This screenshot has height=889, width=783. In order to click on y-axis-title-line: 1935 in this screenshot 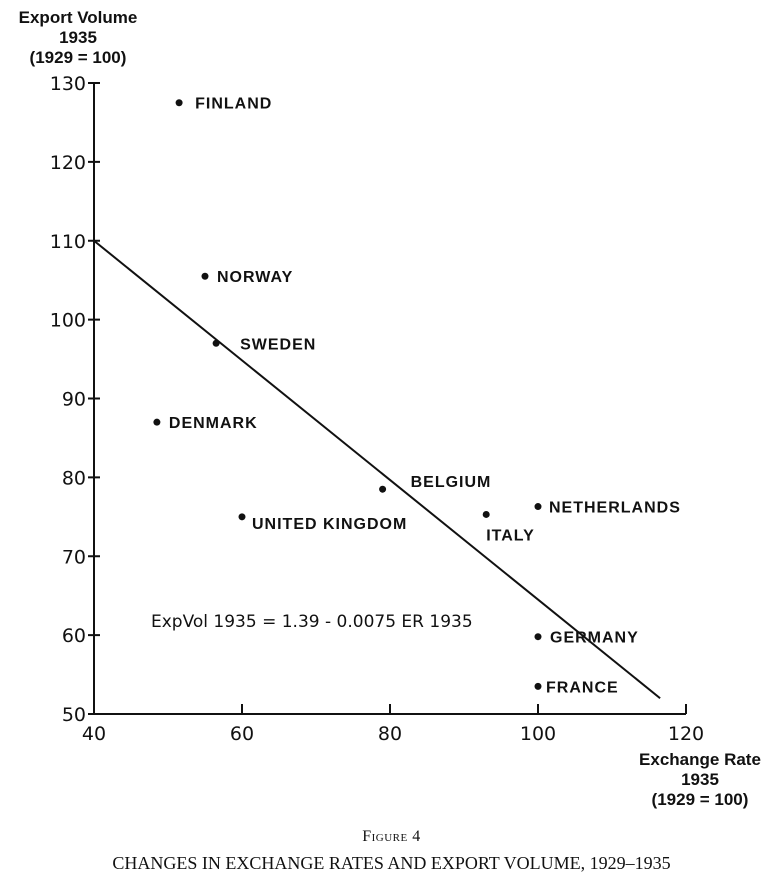, I will do `click(78, 37)`.